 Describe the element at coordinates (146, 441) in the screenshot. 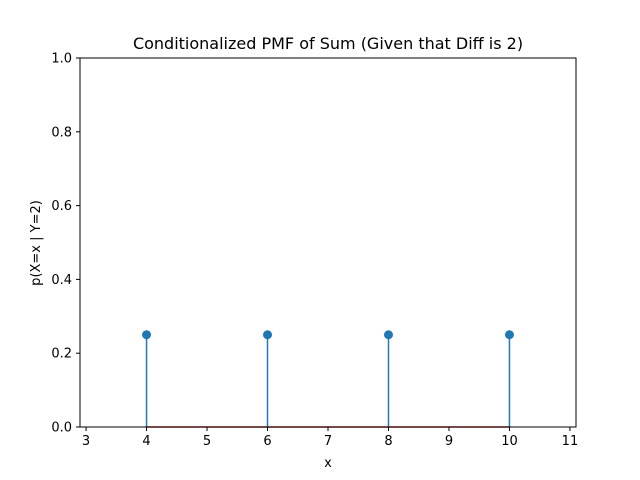

I see `x-tick-label: 4` at that location.